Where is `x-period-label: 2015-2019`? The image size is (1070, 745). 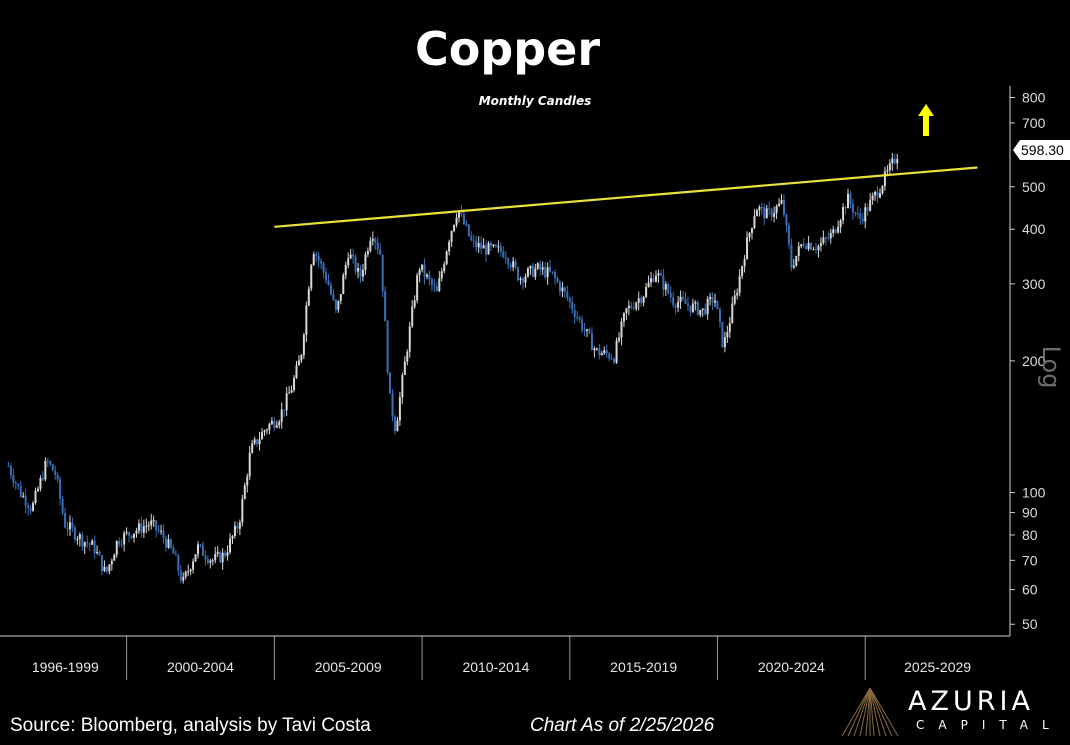 x-period-label: 2015-2019 is located at coordinates (643, 667).